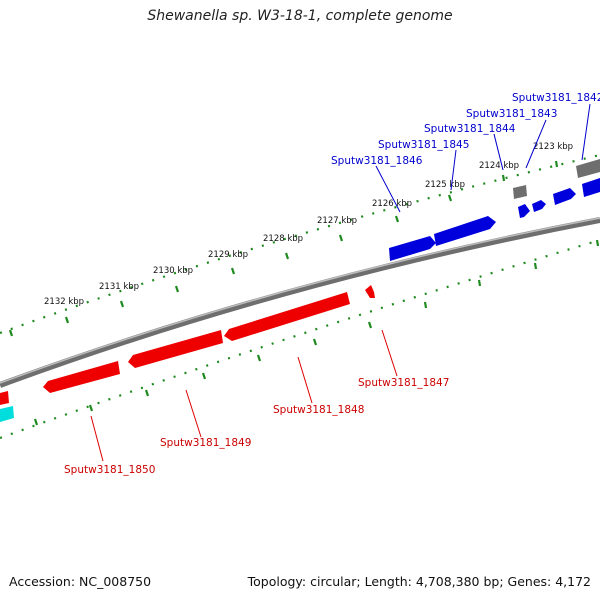  What do you see at coordinates (465, 231) in the screenshot?
I see `gene-Sputw3181_1846a` at bounding box center [465, 231].